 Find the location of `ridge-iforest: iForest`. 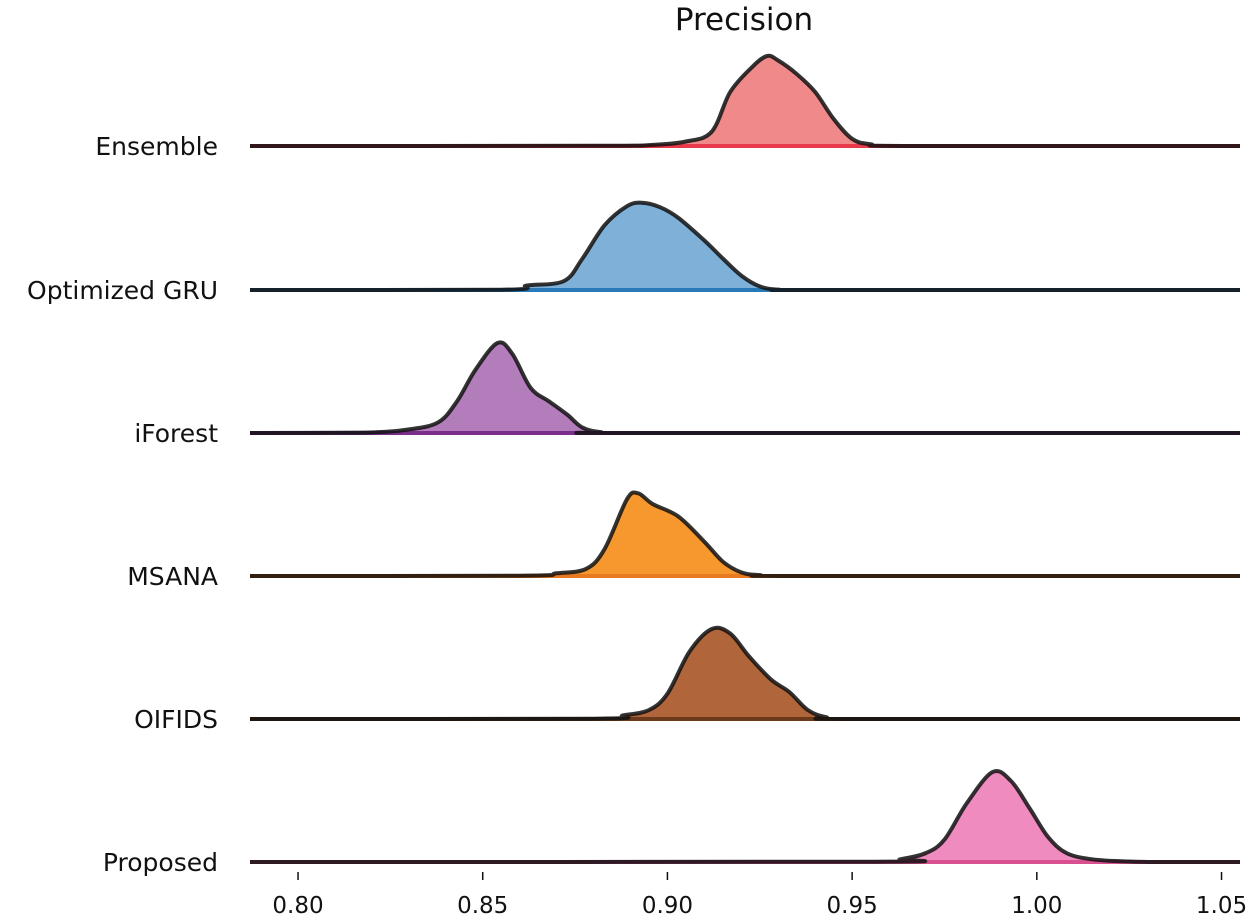

ridge-iforest: iForest is located at coordinates (687, 394).